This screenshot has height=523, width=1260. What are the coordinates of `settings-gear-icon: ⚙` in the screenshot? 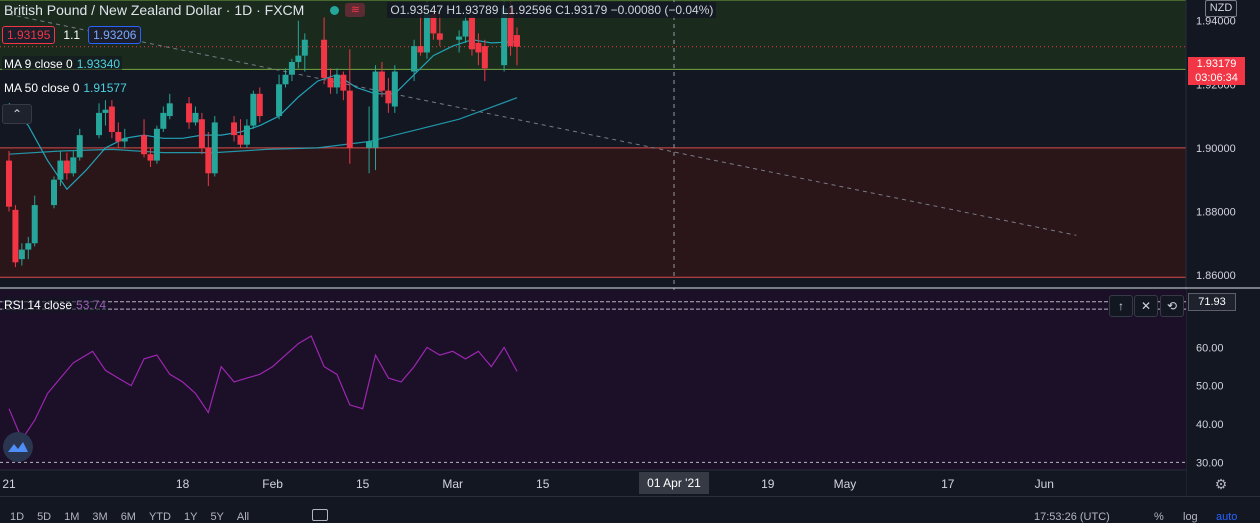 It's located at (1221, 484).